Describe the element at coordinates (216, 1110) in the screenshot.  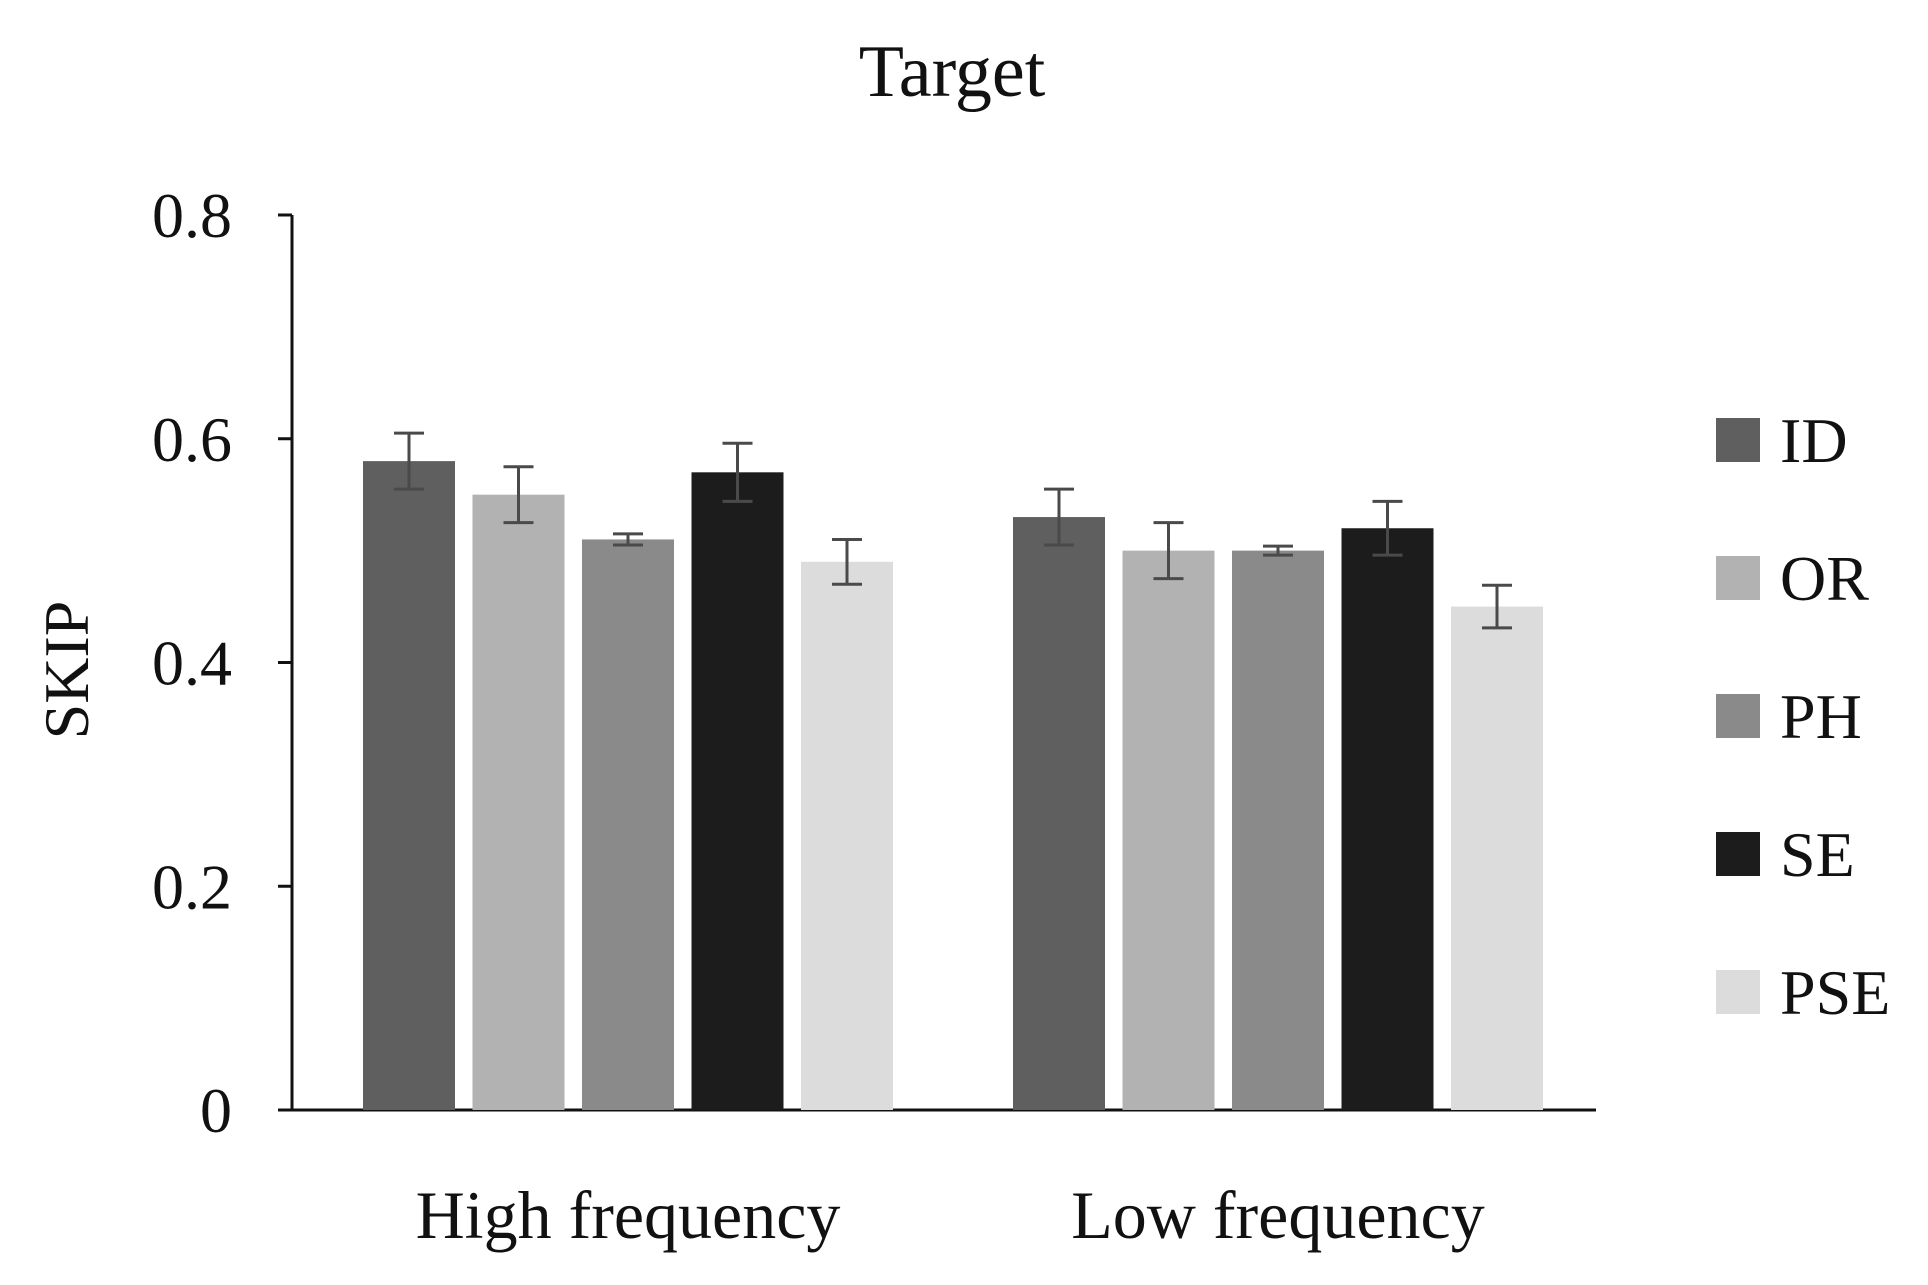
I see `y-tick-label: 0` at that location.